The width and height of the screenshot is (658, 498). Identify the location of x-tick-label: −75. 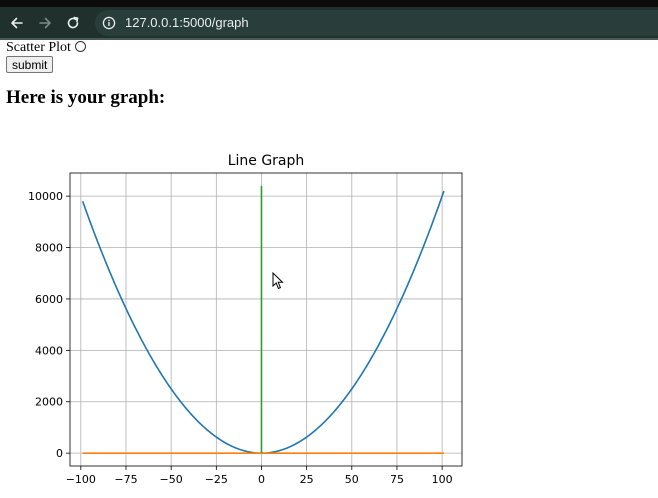
(125, 479).